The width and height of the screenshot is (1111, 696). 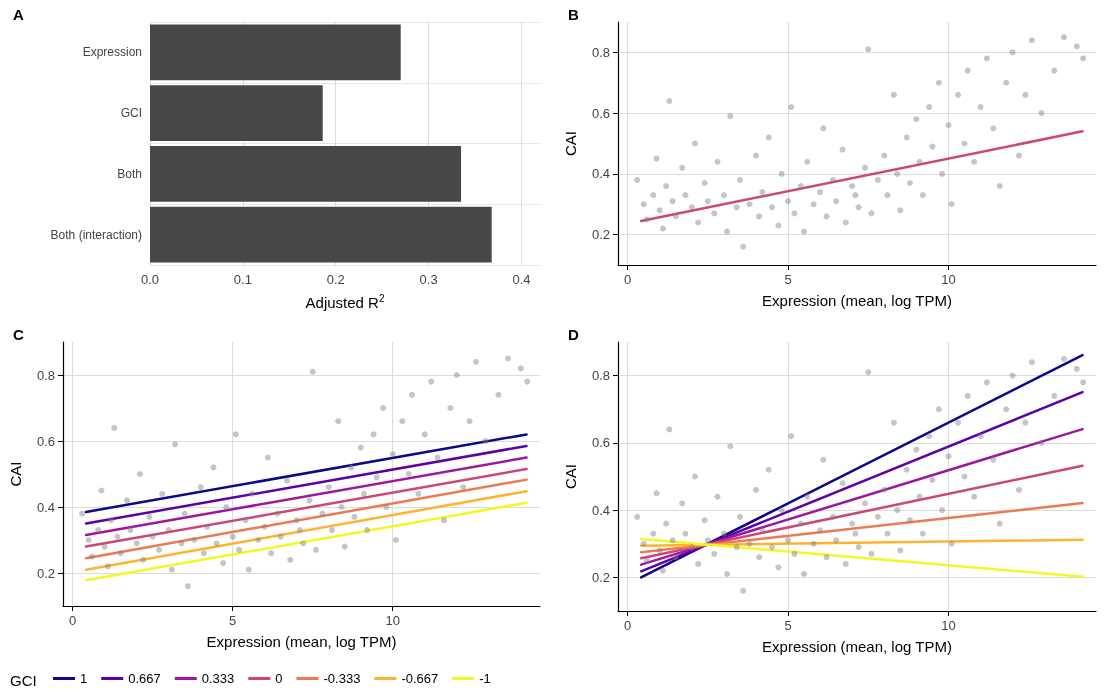 I want to click on legend-label: -1, so click(x=485, y=678).